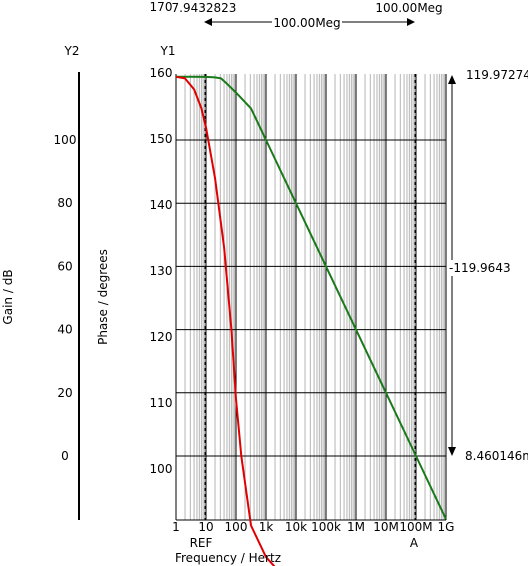 The image size is (528, 566). I want to click on y1-axis-label: Phase / degrees, so click(103, 297).